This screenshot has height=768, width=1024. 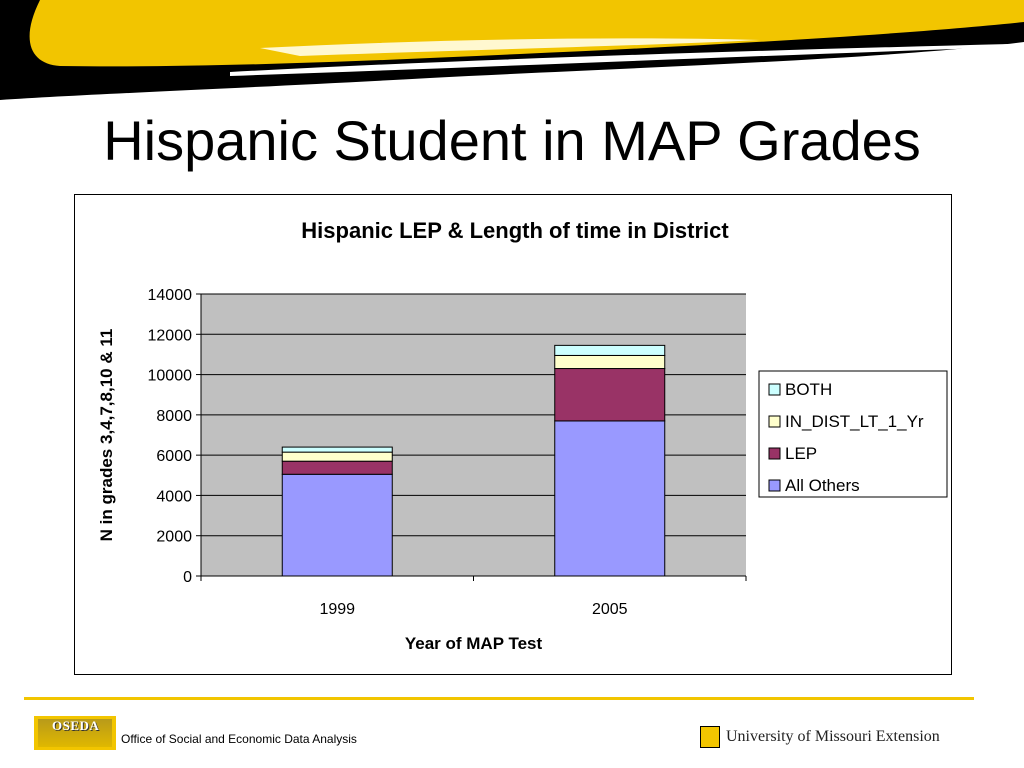 What do you see at coordinates (76, 725) in the screenshot?
I see `oseda-logo-text: OSEDA` at bounding box center [76, 725].